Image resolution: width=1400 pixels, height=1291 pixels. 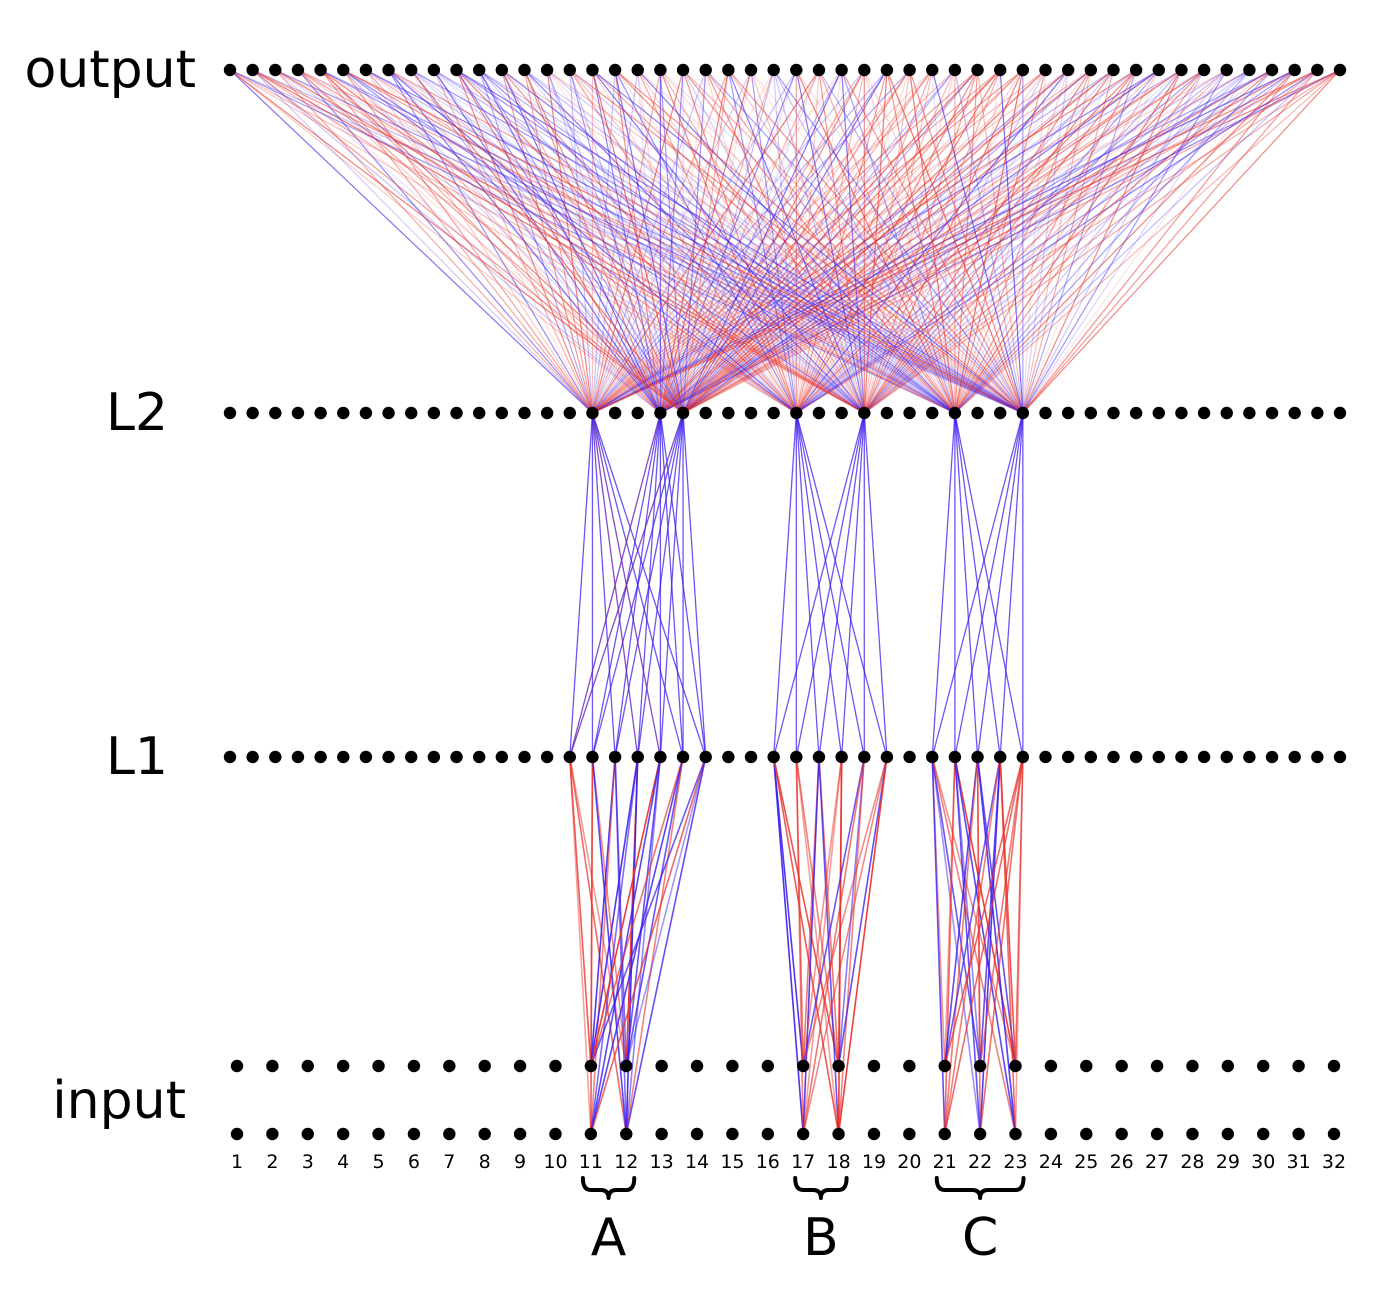 What do you see at coordinates (732, 1162) in the screenshot?
I see `input-index-label: 15` at bounding box center [732, 1162].